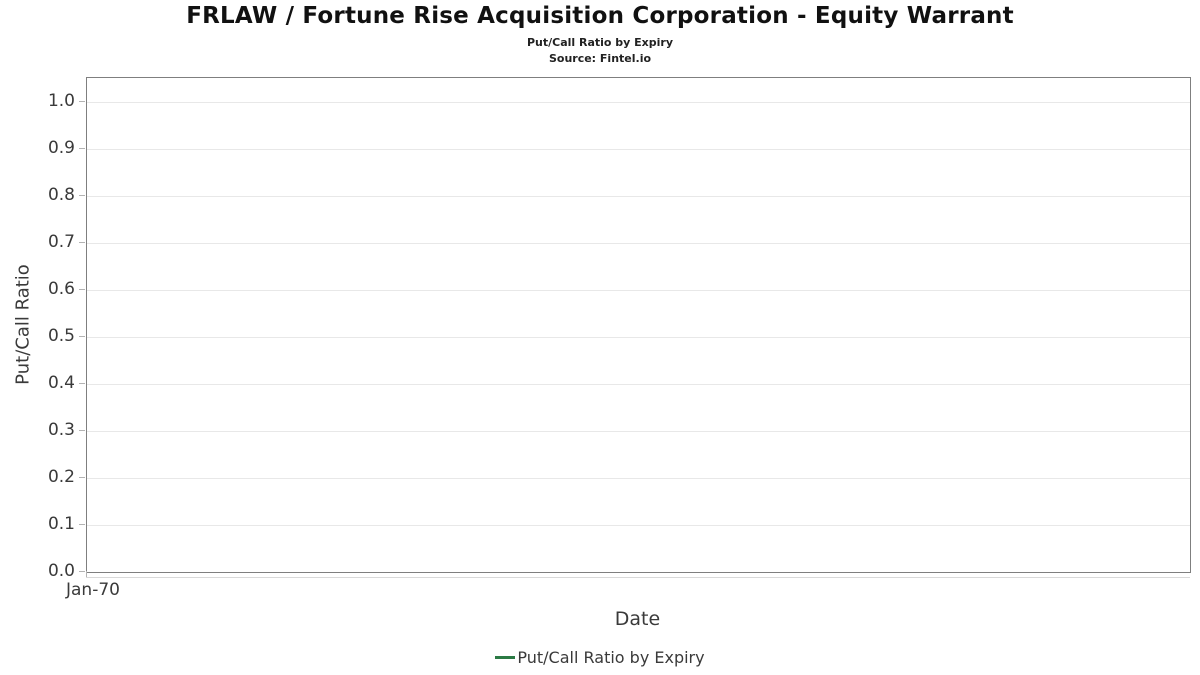  What do you see at coordinates (61, 477) in the screenshot?
I see `y-tick-label-0.2: 0.2` at bounding box center [61, 477].